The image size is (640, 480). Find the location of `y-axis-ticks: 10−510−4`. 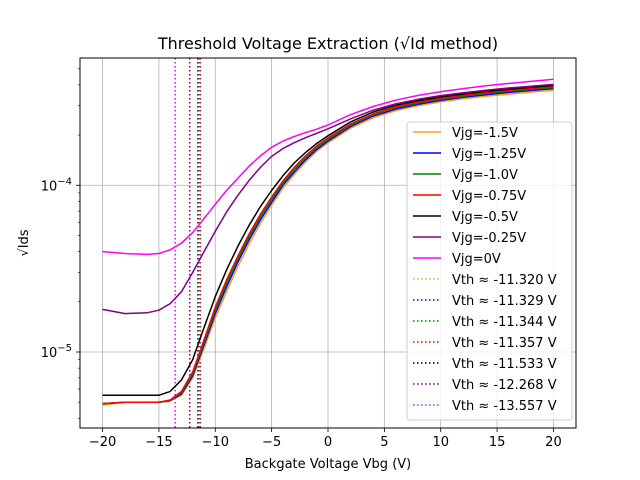

y-axis-ticks: 10−510−4 is located at coordinates (60, 243).